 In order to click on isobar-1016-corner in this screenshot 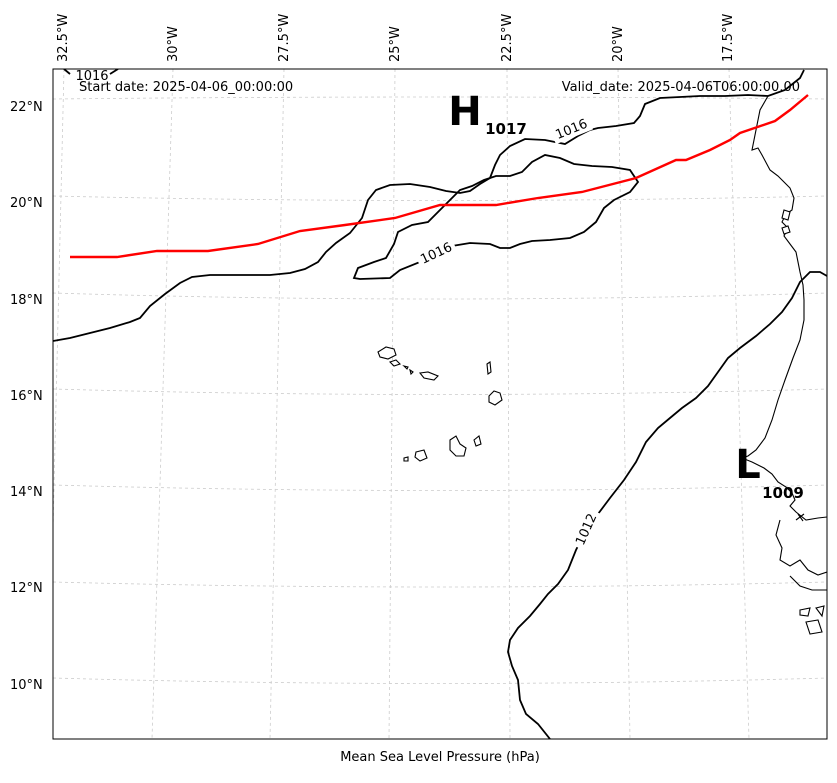, I will do `click(91, 72)`.